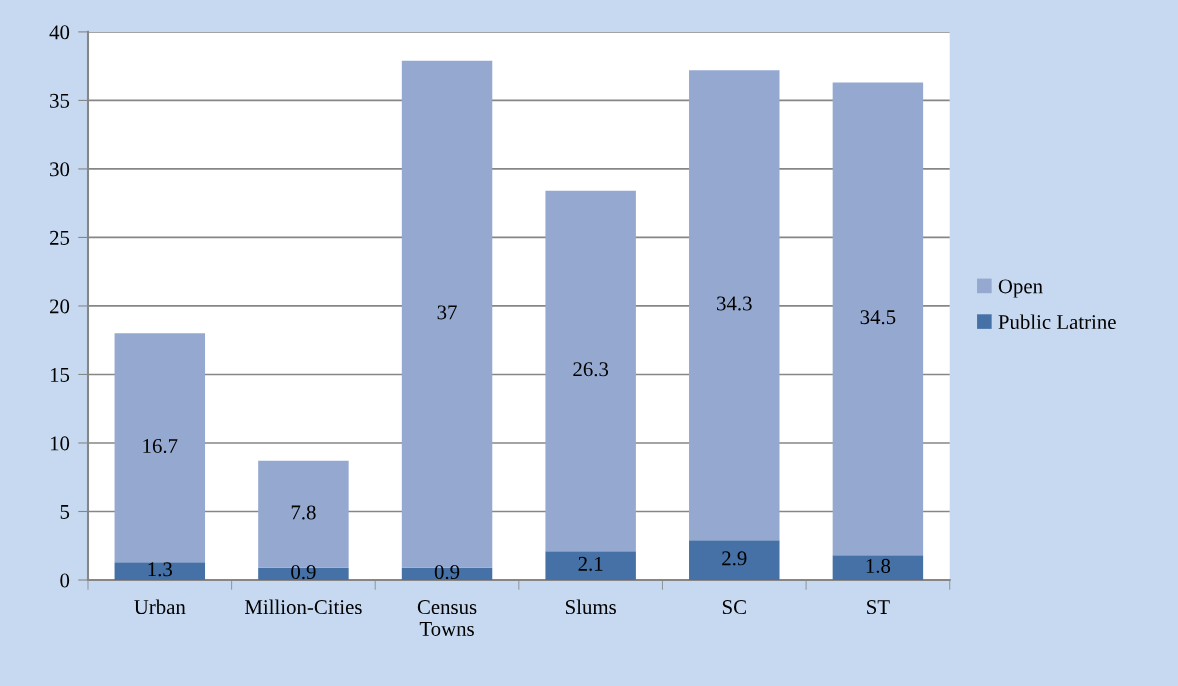 This screenshot has width=1178, height=686. I want to click on y-tick-label: 10, so click(60, 443).